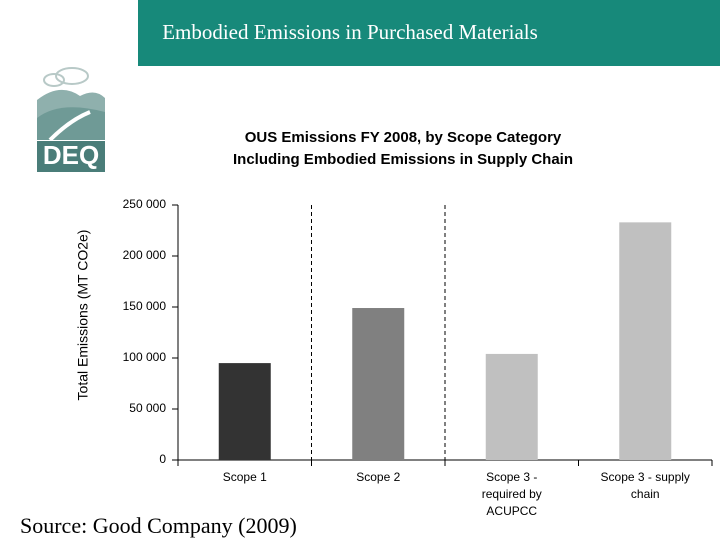 The height and width of the screenshot is (540, 720). Describe the element at coordinates (145, 255) in the screenshot. I see `y-tick-label: 200 000` at that location.